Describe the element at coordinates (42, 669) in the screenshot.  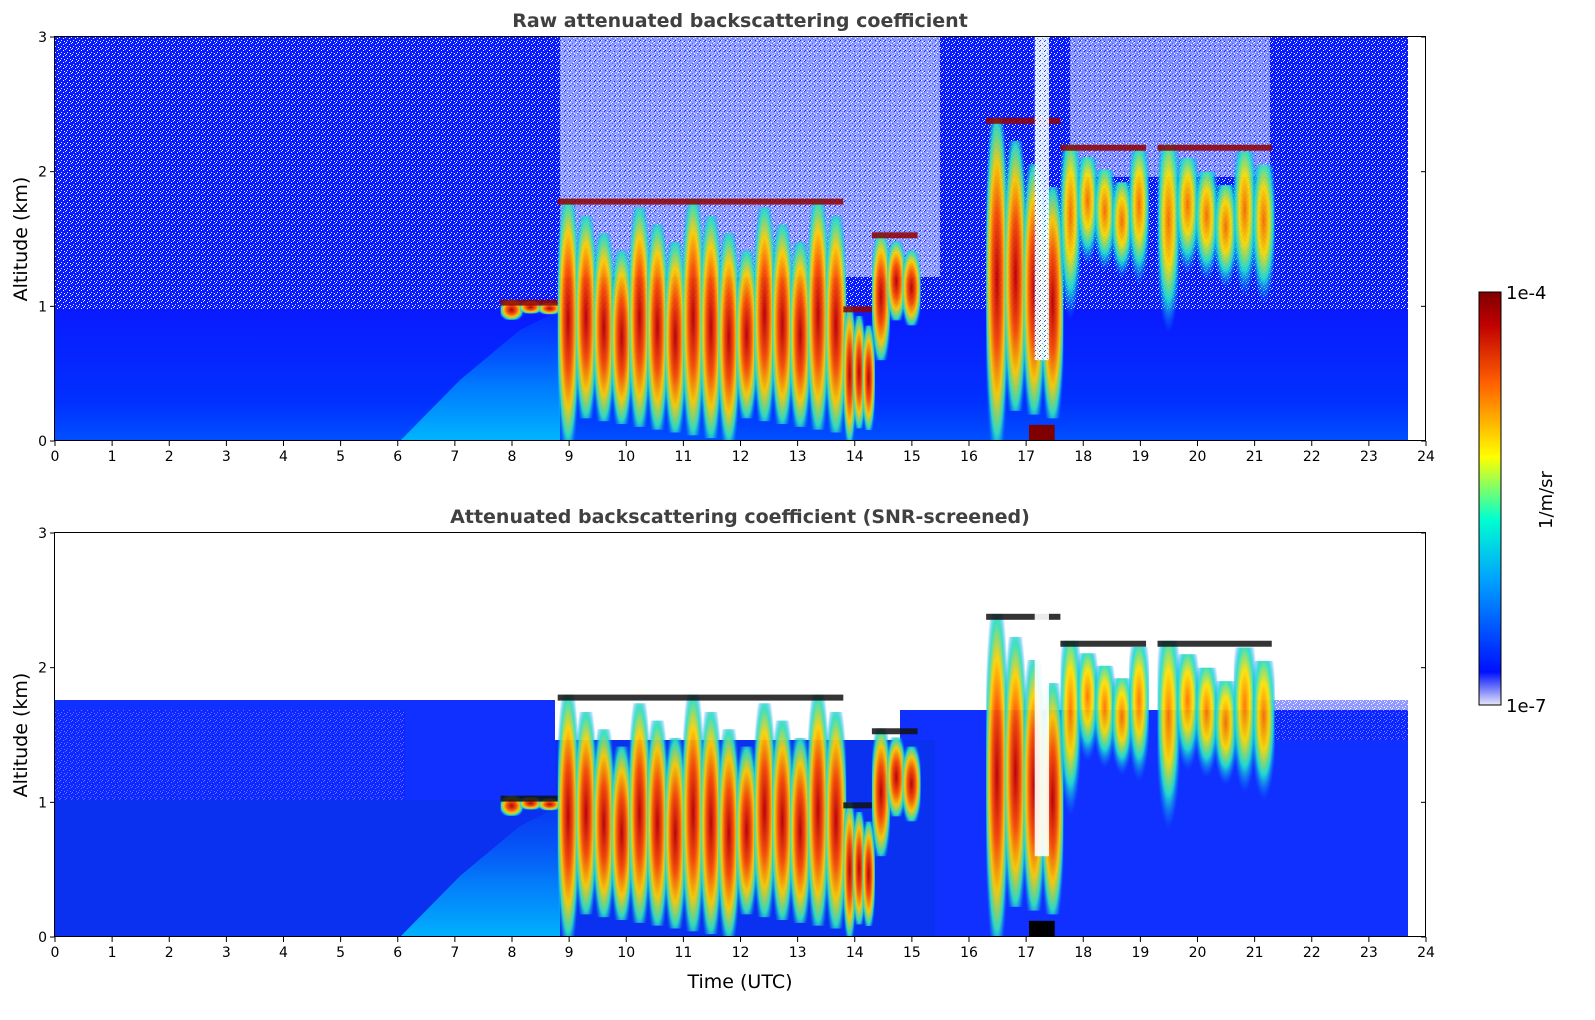
I see `y-tick-label: 2` at that location.